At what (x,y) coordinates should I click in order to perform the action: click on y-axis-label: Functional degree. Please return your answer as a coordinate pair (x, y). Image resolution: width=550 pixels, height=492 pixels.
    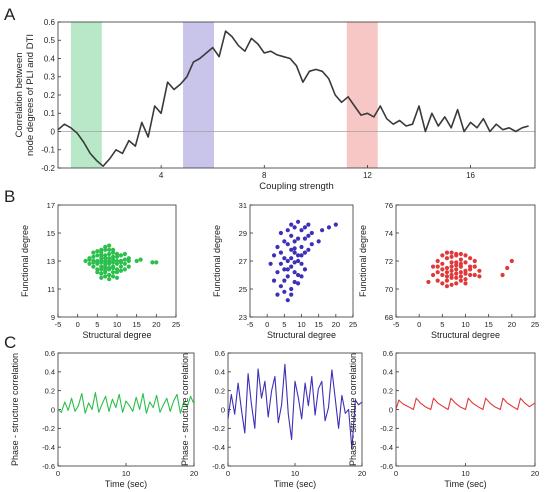
    Looking at the image, I should click on (363, 261).